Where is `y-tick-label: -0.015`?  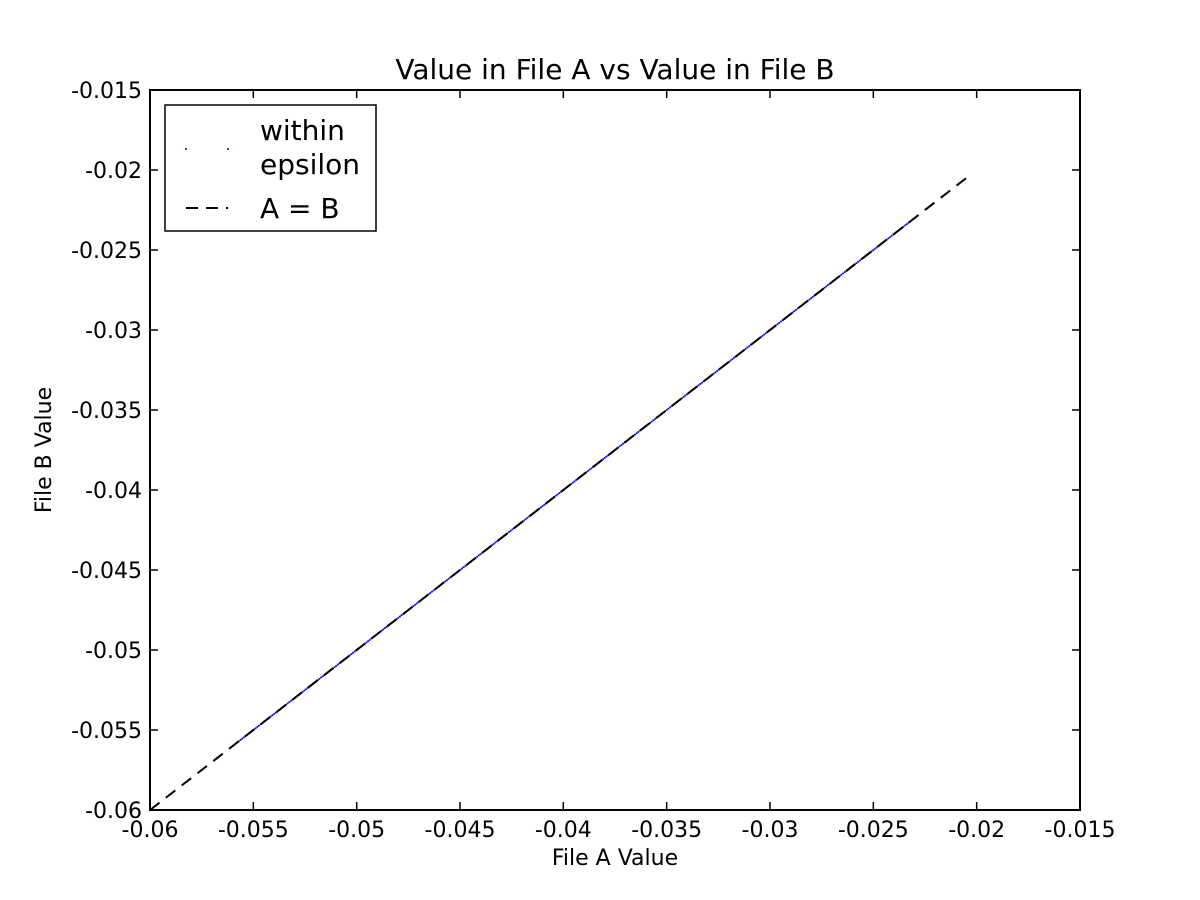 y-tick-label: -0.015 is located at coordinates (106, 91).